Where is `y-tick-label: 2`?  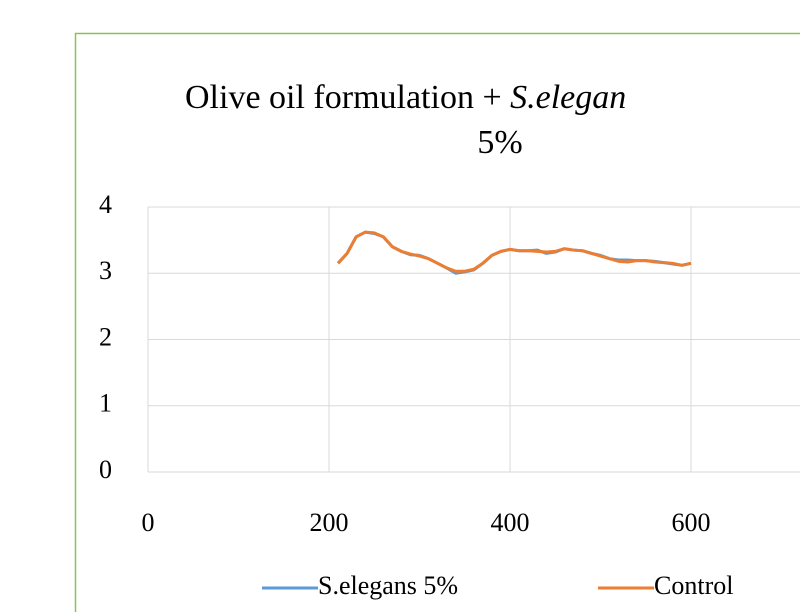 y-tick-label: 2 is located at coordinates (105, 336).